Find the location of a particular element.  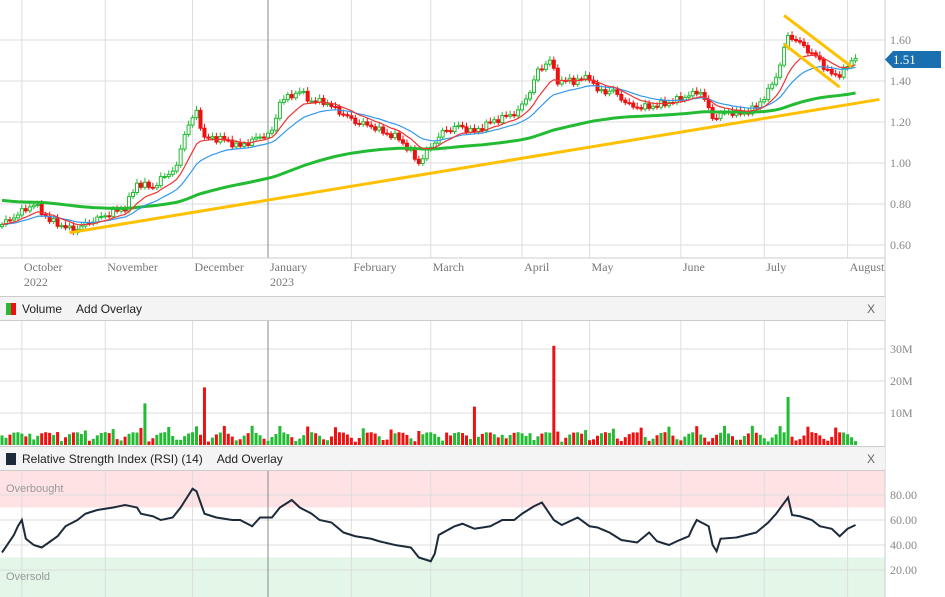

price-tick-label: 1.00 is located at coordinates (900, 163).